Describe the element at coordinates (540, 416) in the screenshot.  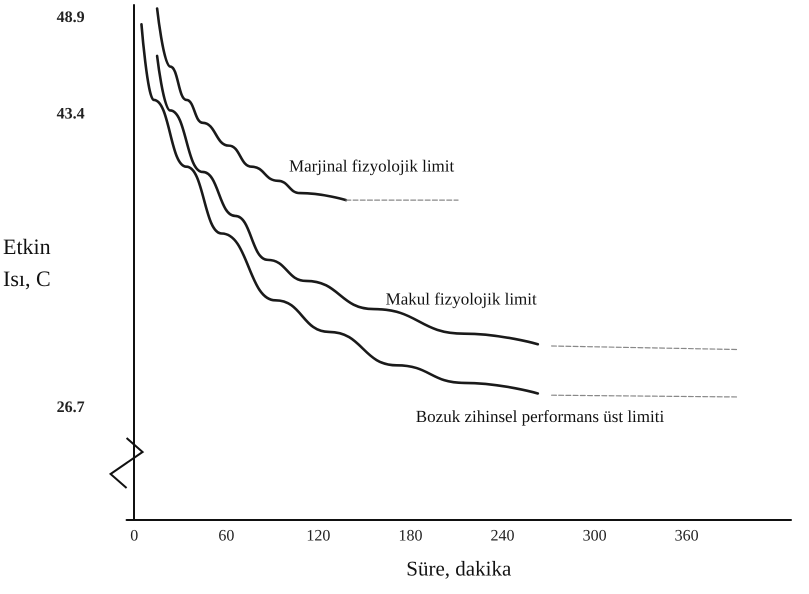
I see `series-label: Bozuk zihinsel performans üst limiti` at that location.